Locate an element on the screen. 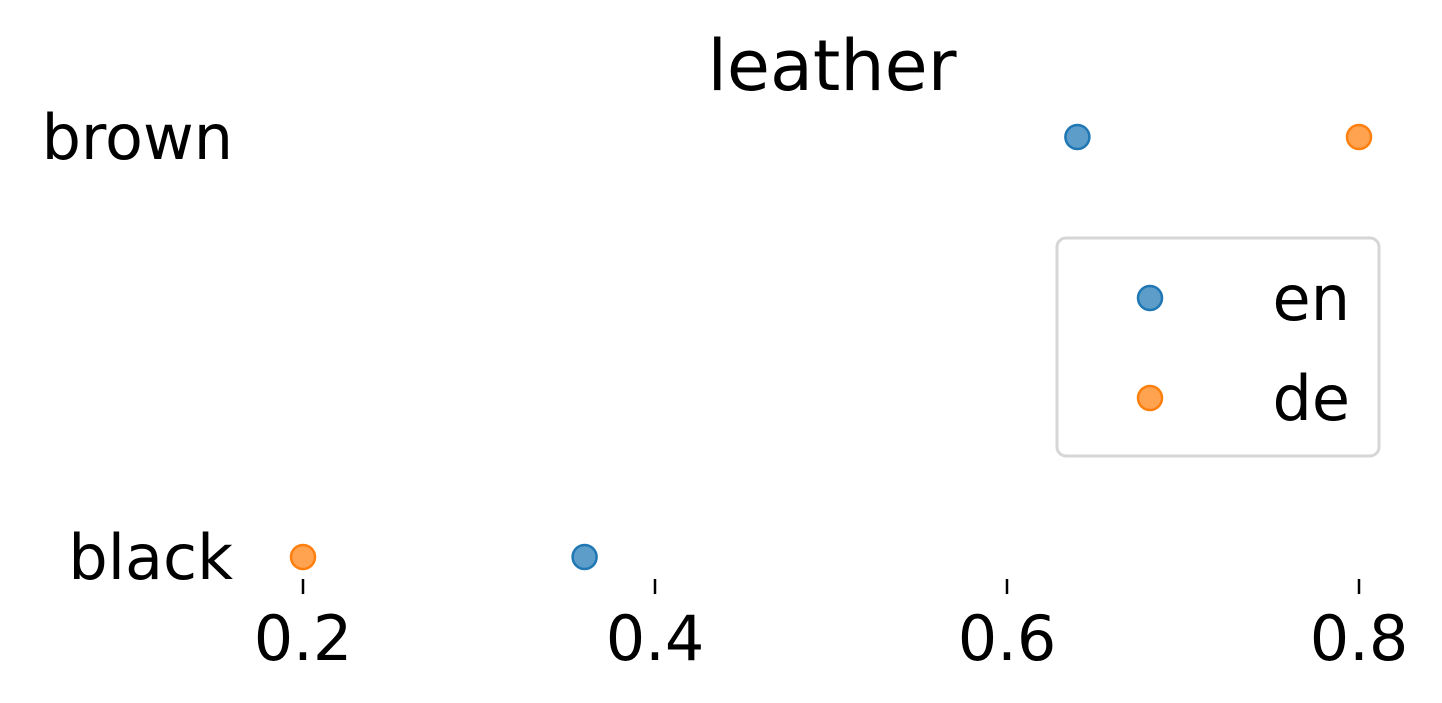 The height and width of the screenshot is (703, 1442). y-tick-label-black: black is located at coordinates (150, 557).